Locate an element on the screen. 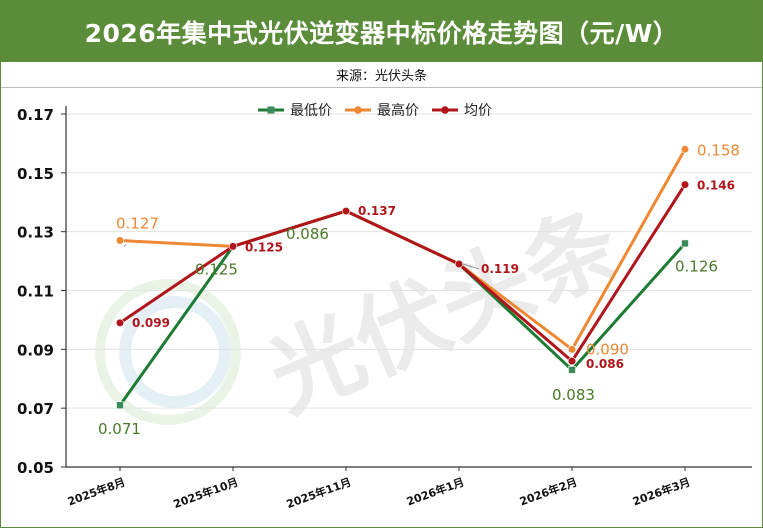 The width and height of the screenshot is (763, 528). legend-label-avg: 均价 is located at coordinates (478, 111).